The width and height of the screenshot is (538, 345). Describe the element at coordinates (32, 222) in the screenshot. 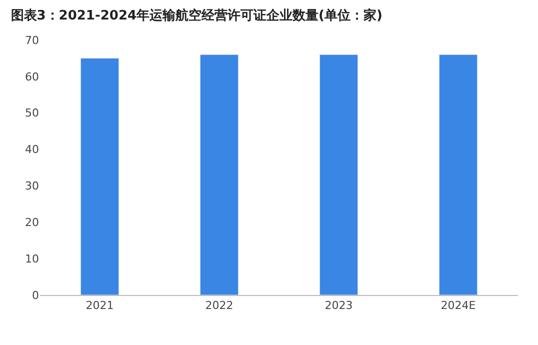

I see `y-tick-label: 20` at that location.